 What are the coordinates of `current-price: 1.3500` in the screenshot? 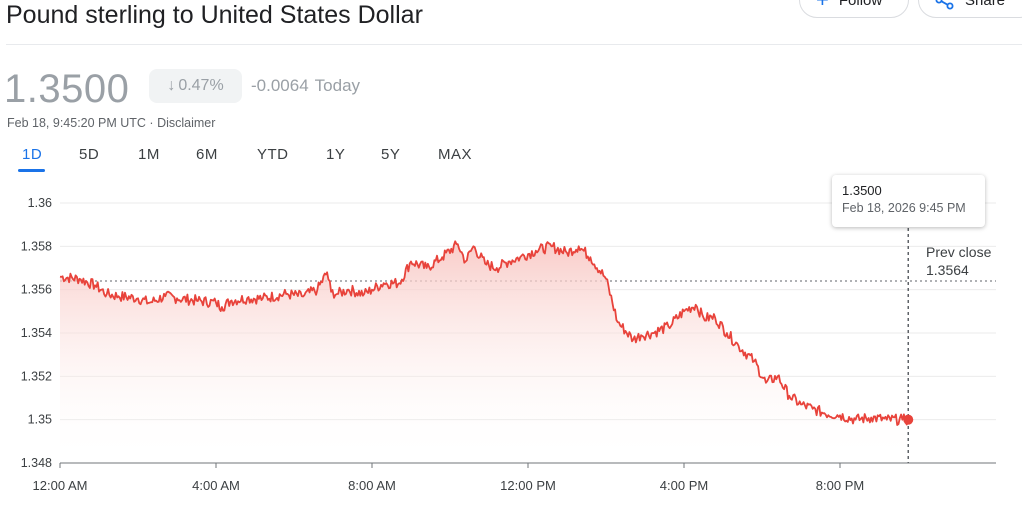 It's located at (67, 89).